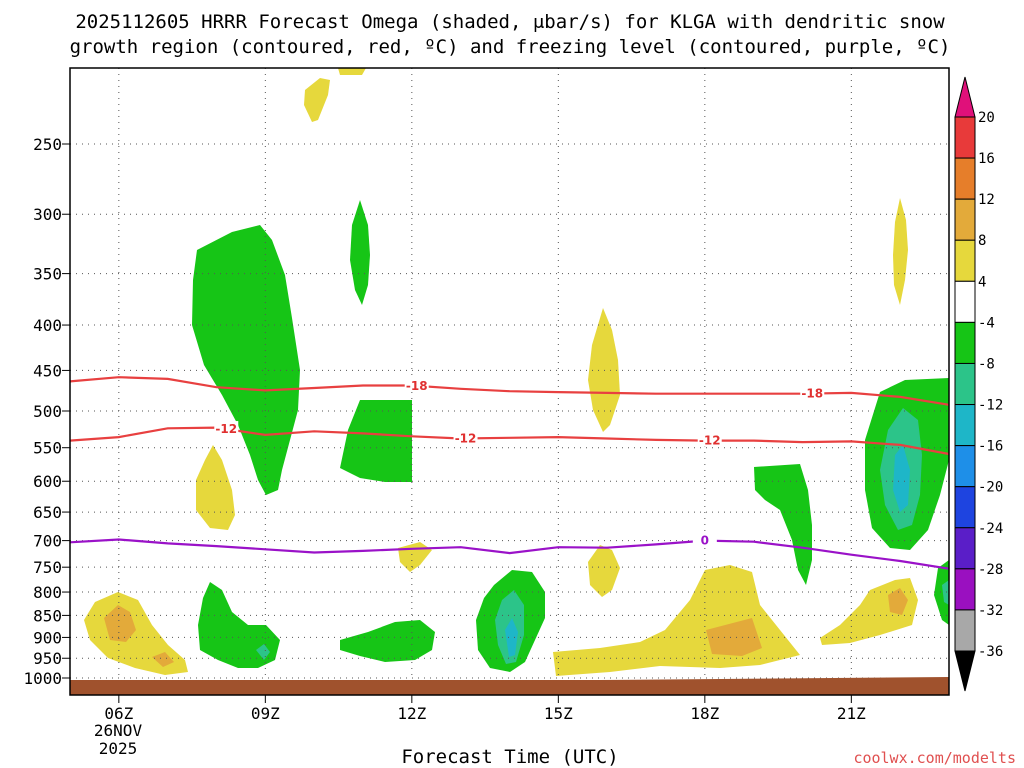  I want to click on y-tick-label: 300, so click(47, 214).